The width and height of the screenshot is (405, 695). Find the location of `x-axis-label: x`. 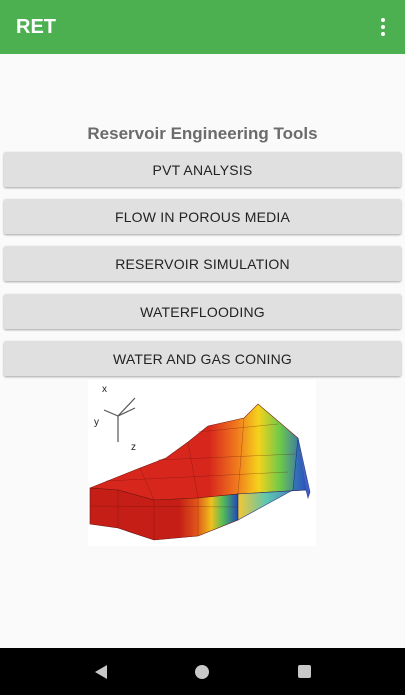

x-axis-label: x is located at coordinates (104, 389).